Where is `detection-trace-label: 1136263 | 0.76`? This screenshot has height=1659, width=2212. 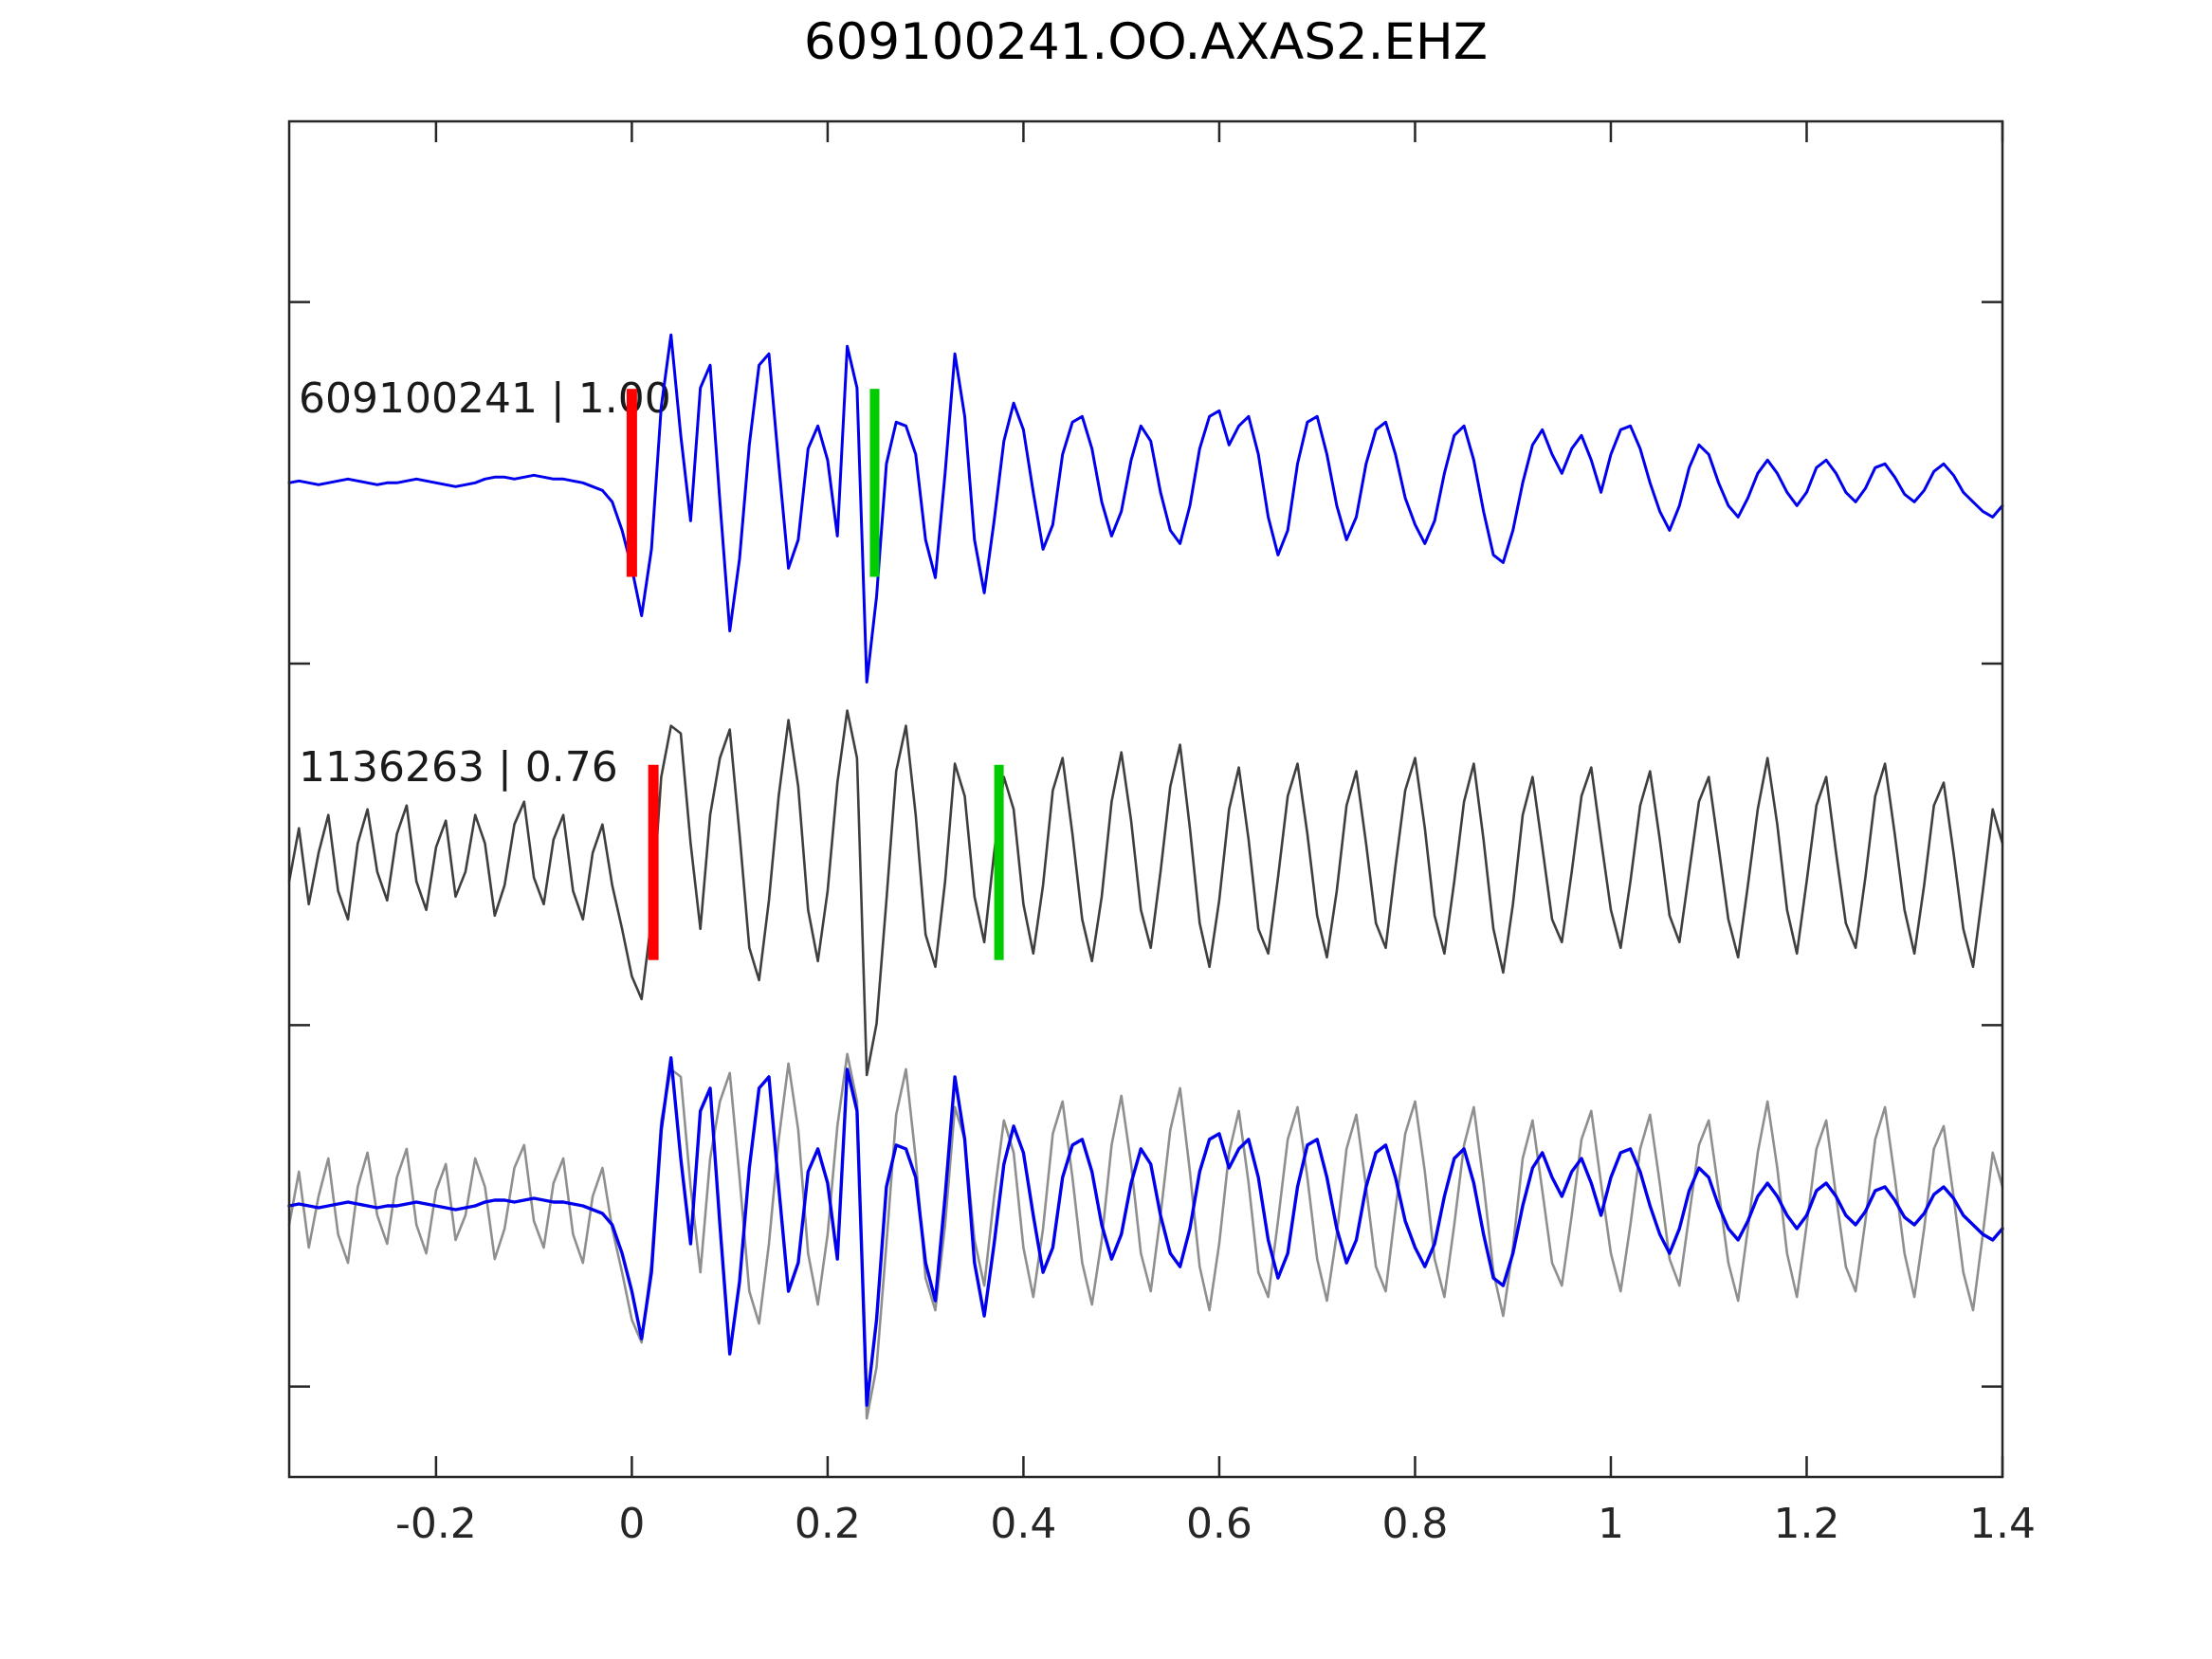
detection-trace-label: 1136263 | 0.76 is located at coordinates (458, 767).